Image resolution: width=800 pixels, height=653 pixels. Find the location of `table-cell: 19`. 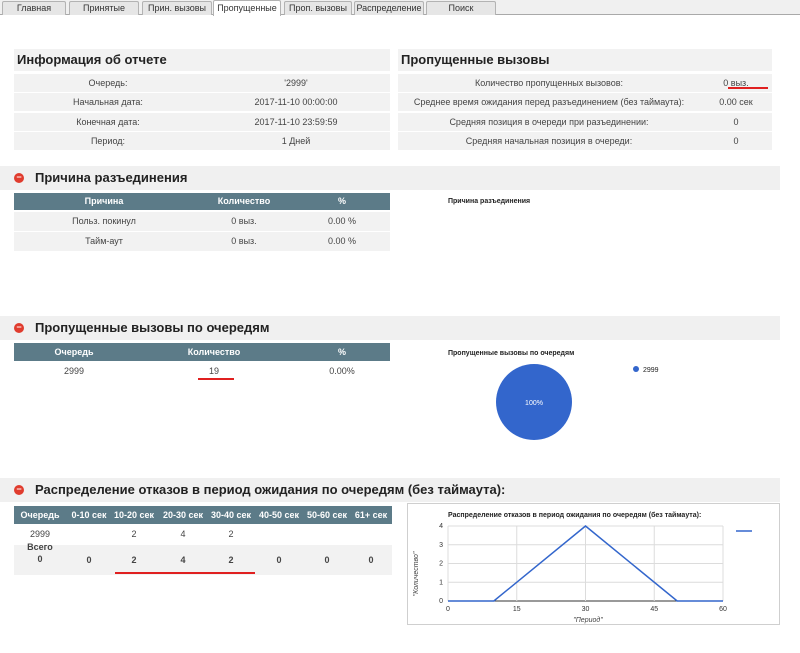

table-cell: 19 is located at coordinates (213, 371).